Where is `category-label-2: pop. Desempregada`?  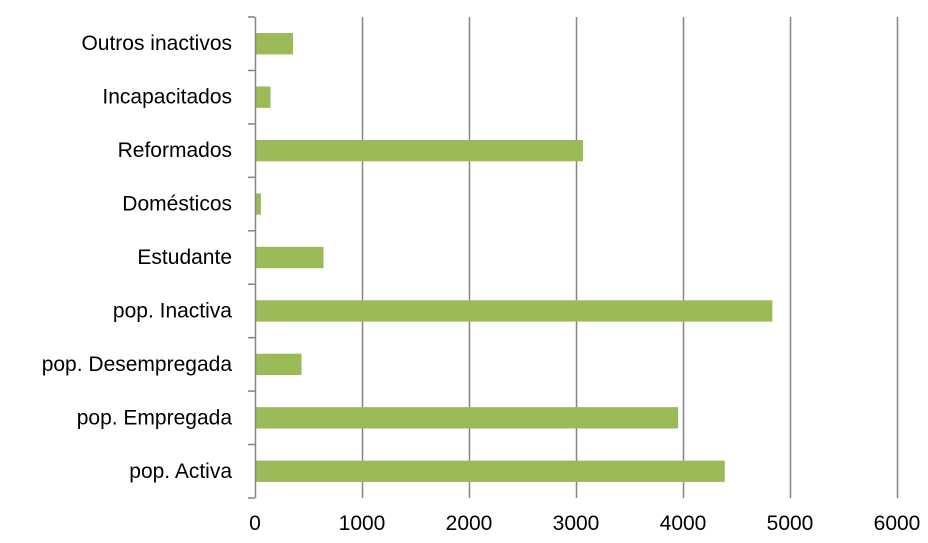
category-label-2: pop. Desempregada is located at coordinates (137, 364).